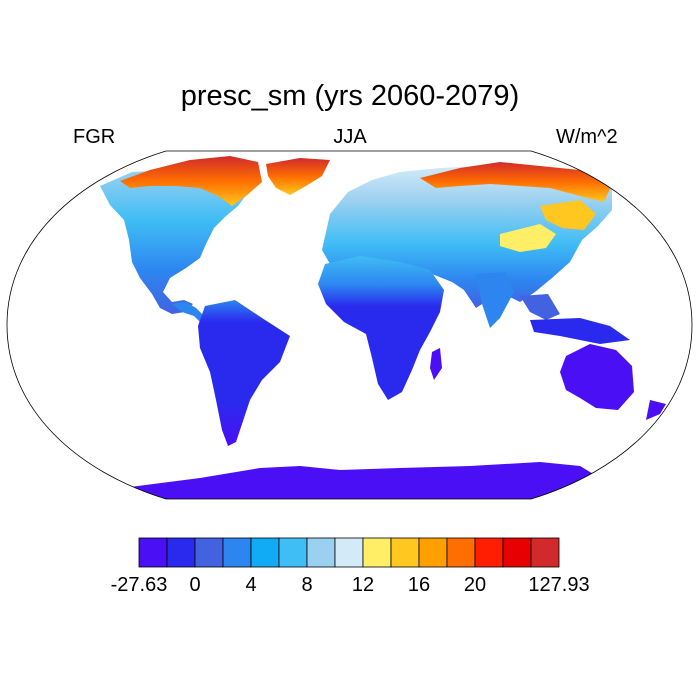  What do you see at coordinates (385, 480) in the screenshot?
I see `antarctica-shape` at bounding box center [385, 480].